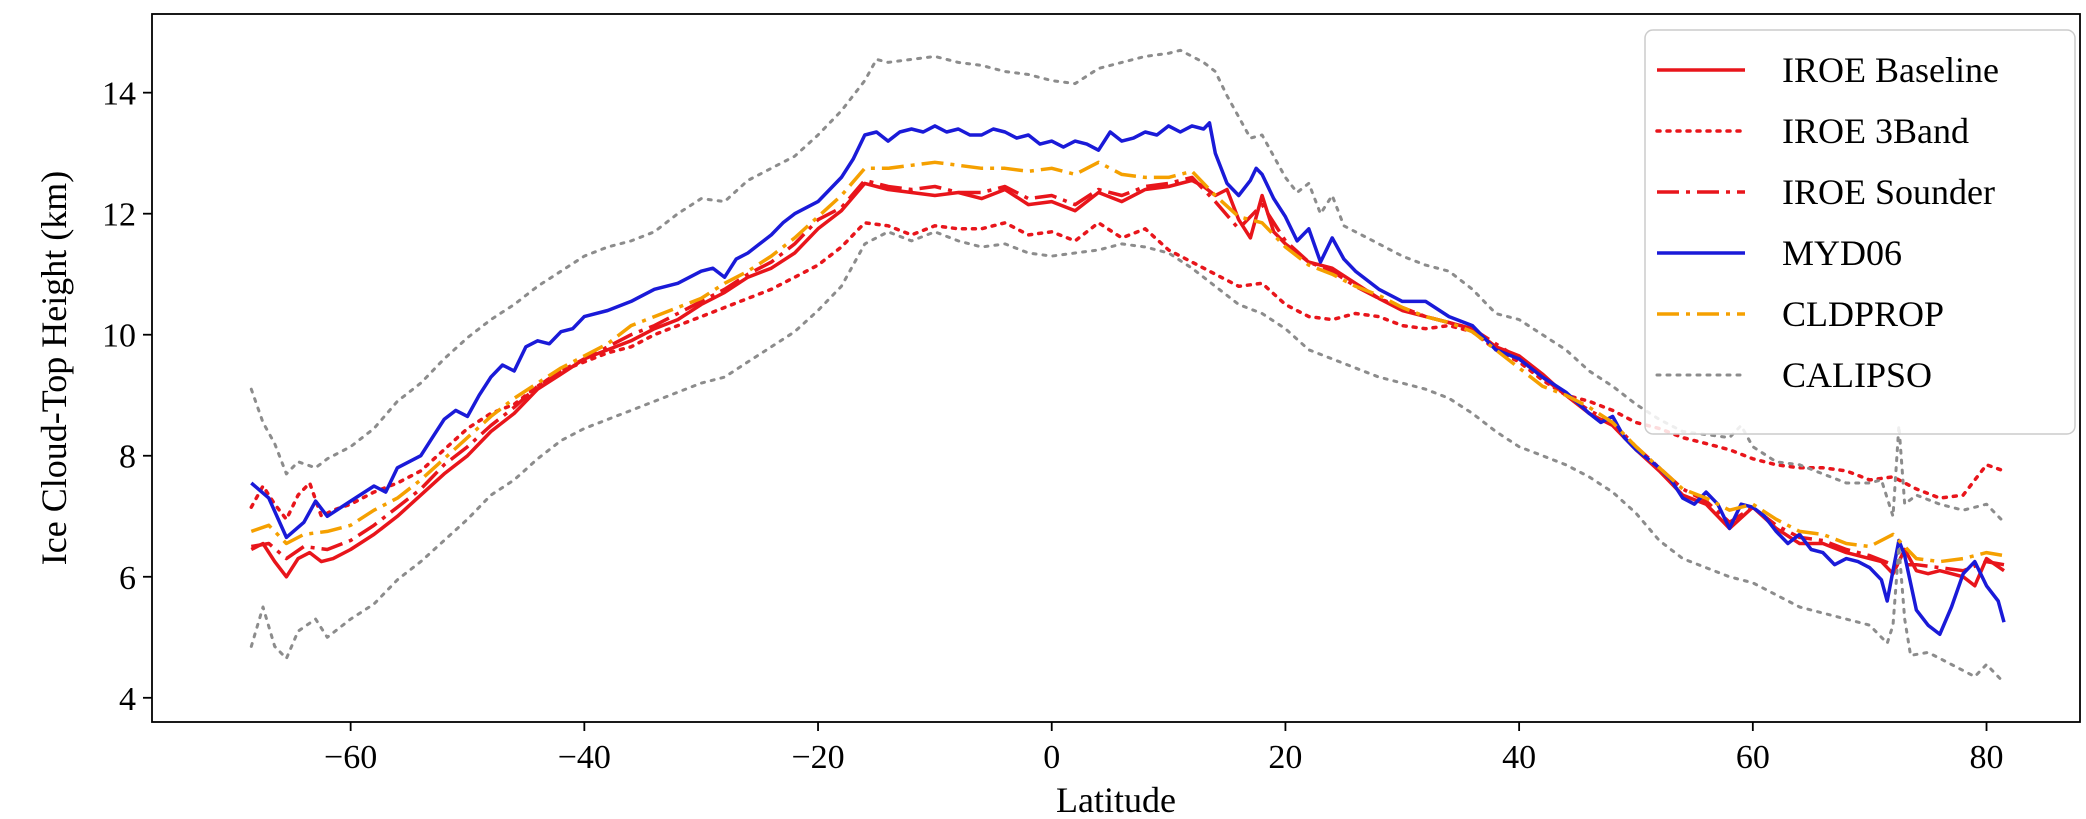 This screenshot has height=819, width=2086. Describe the element at coordinates (127, 457) in the screenshot. I see `y-tick-label: 8` at that location.